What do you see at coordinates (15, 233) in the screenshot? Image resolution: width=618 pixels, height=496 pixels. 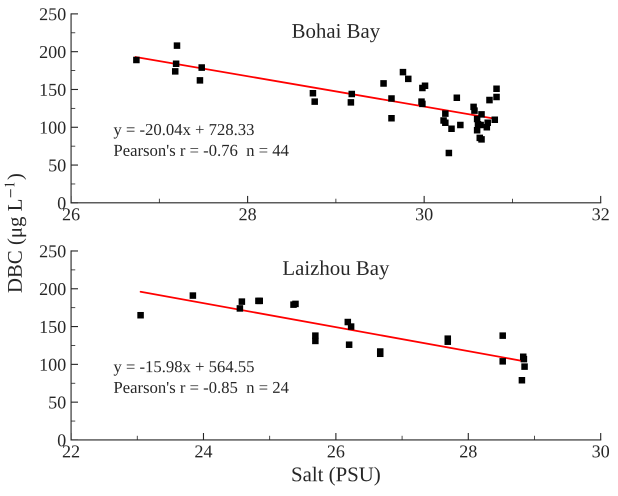 I see `y-axis-title: DBC (μg L$^{−1}$)` at bounding box center [15, 233].